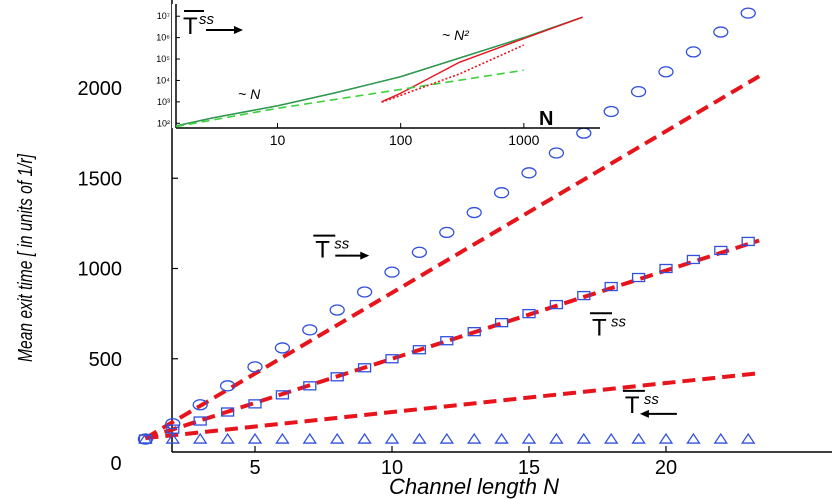 The width and height of the screenshot is (832, 499). Describe the element at coordinates (163, 80) in the screenshot. I see `inset-y-tick-label: 10⁴` at that location.